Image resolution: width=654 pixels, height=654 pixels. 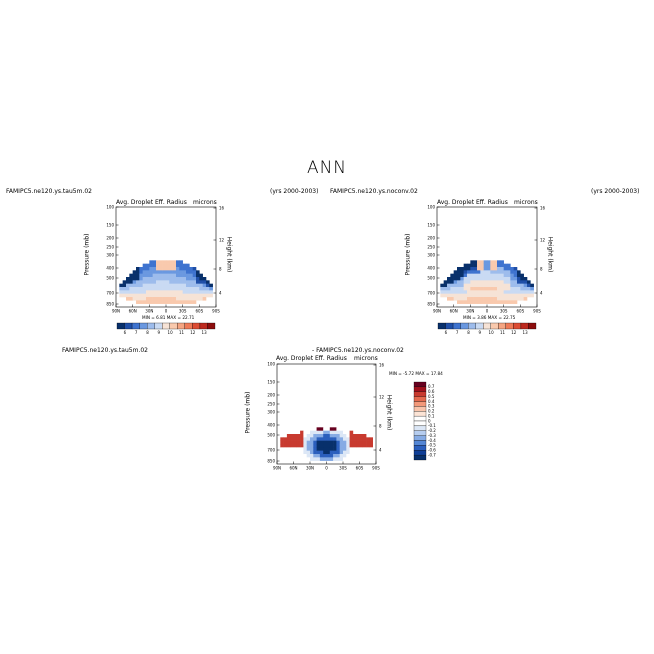 What do you see at coordinates (437, 311) in the screenshot?
I see `x-tick-label: 90N` at bounding box center [437, 311].